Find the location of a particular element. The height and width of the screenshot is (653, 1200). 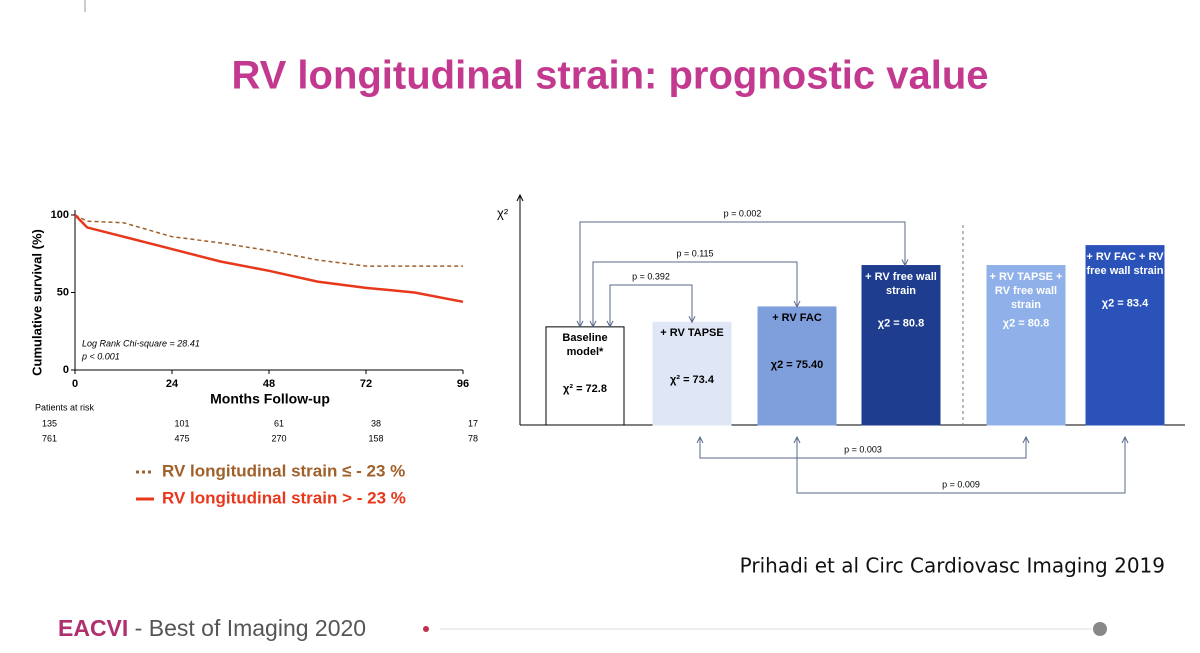

category-box: + RV free wall strain is located at coordinates (901, 283).